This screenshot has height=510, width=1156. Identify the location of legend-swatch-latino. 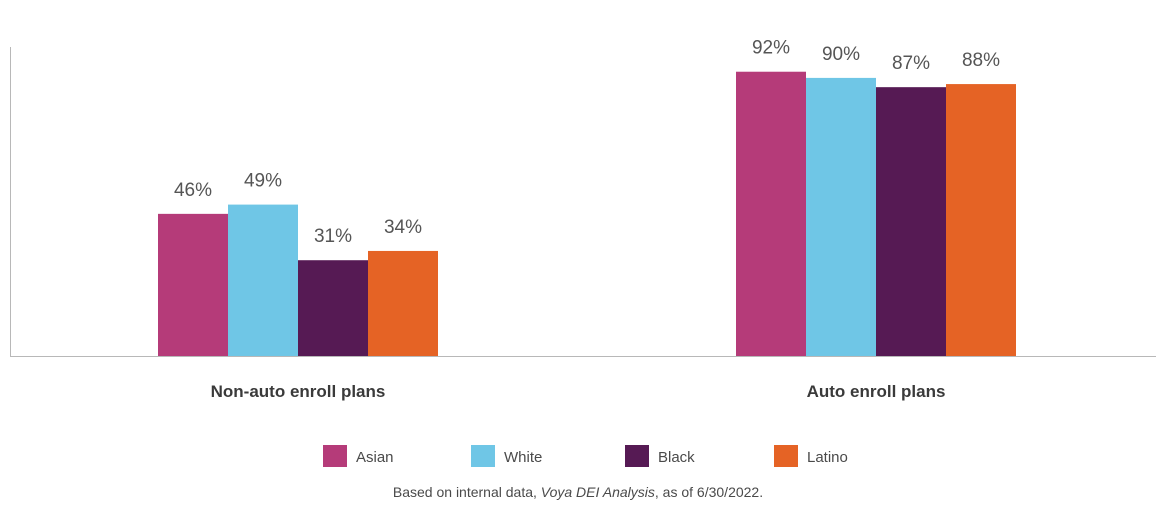
(786, 456).